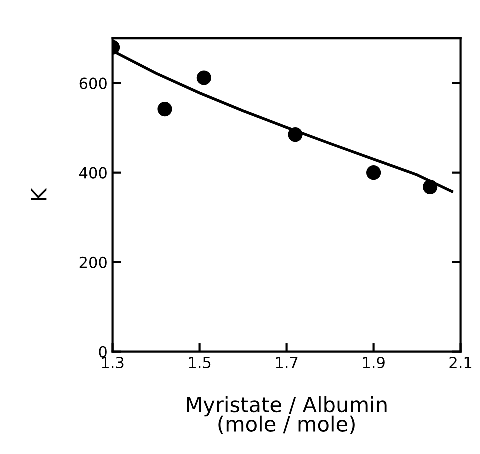  What do you see at coordinates (287, 362) in the screenshot?
I see `x-tick-label: 1.7` at bounding box center [287, 362].